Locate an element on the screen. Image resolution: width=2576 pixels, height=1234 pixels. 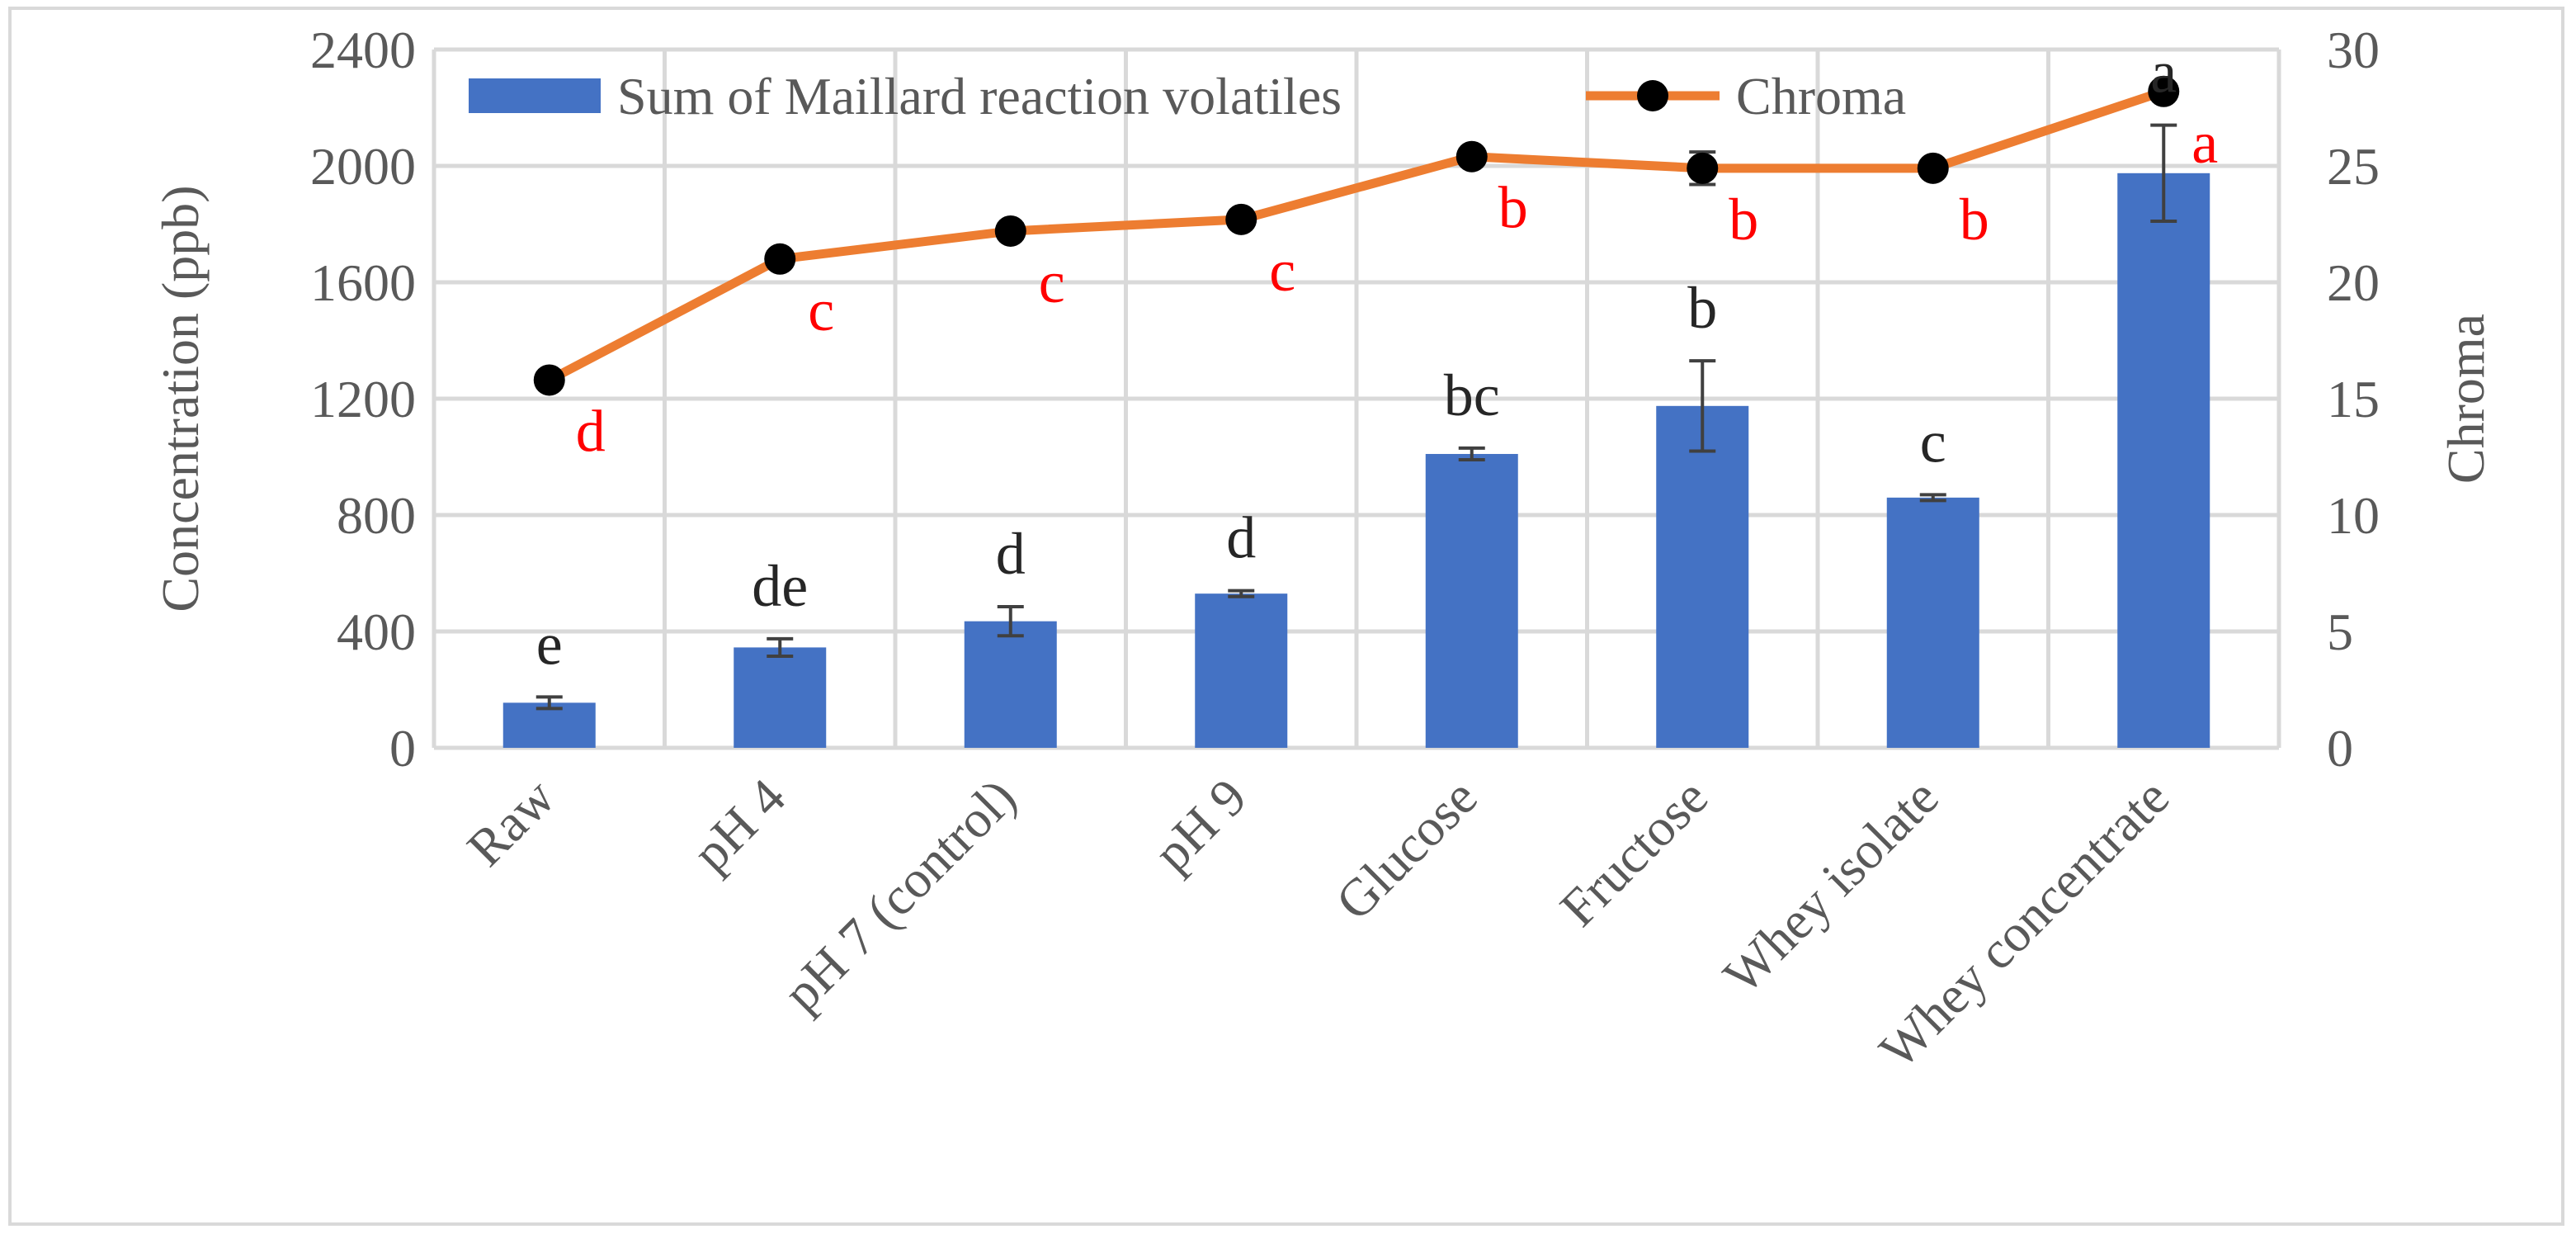
y2-tick-label: 15 is located at coordinates (2353, 399).